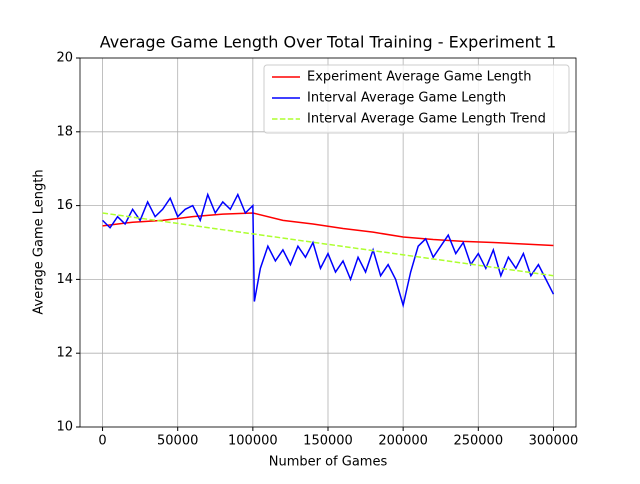 The width and height of the screenshot is (640, 484). What do you see at coordinates (554, 441) in the screenshot?
I see `x-tick-label: 300000` at bounding box center [554, 441].